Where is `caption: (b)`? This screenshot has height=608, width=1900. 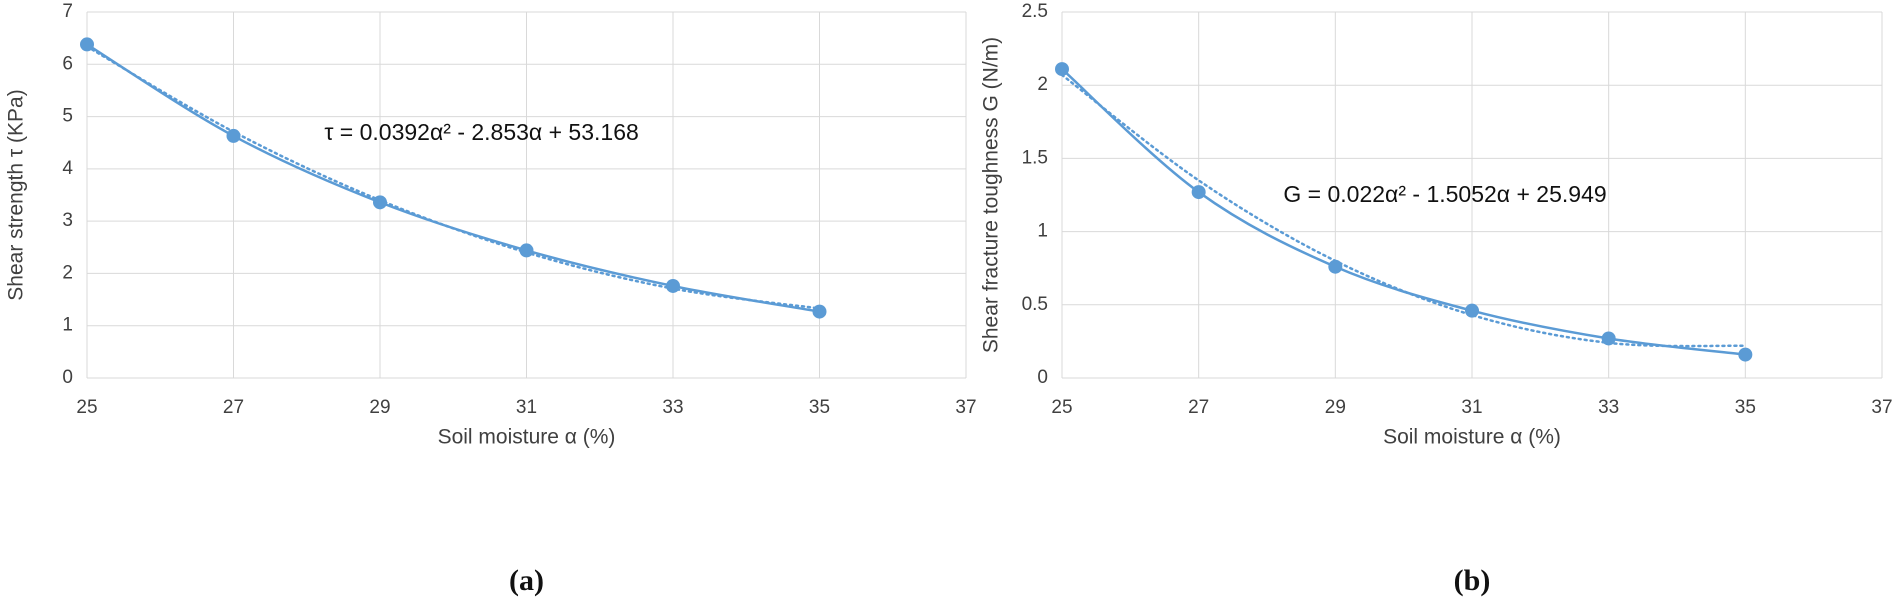 caption: (b) is located at coordinates (1472, 580).